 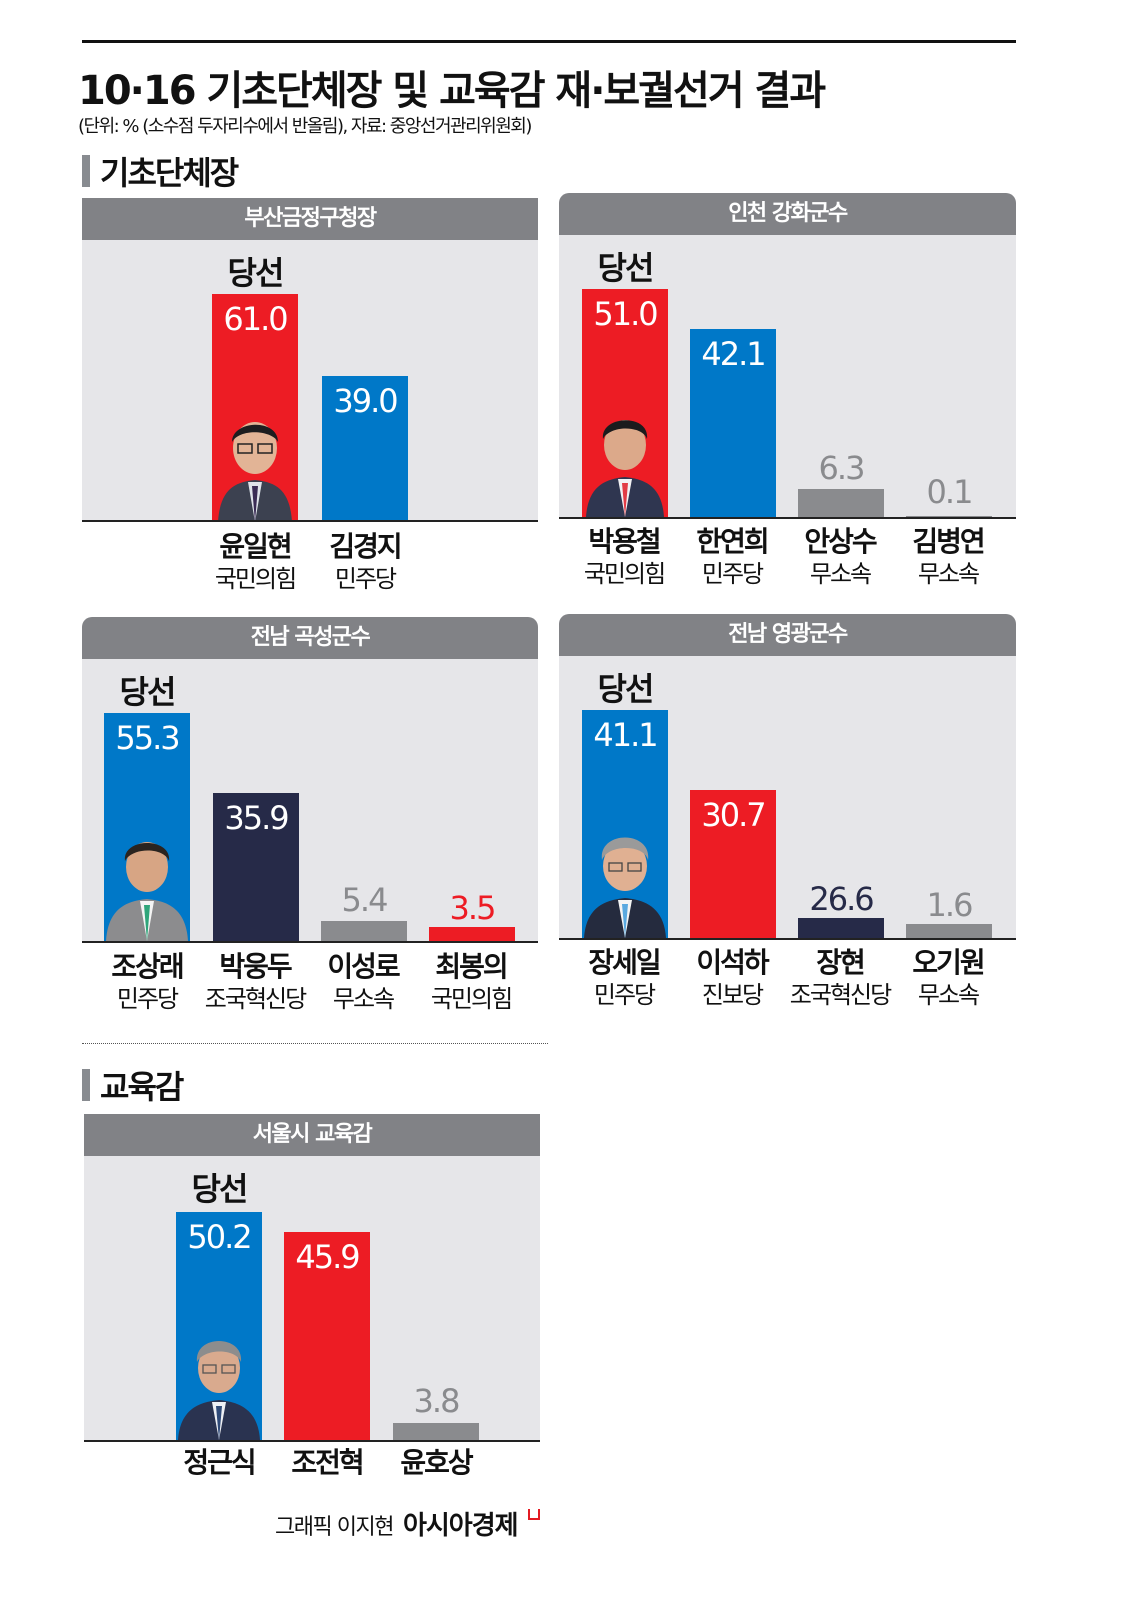 What do you see at coordinates (437, 1401) in the screenshot?
I see `value-label: 3.8` at bounding box center [437, 1401].